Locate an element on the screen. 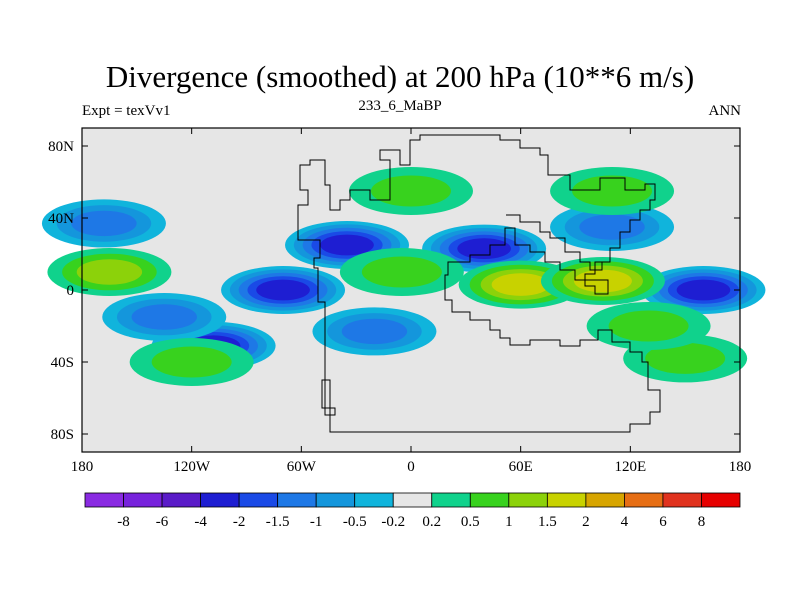 Image resolution: width=800 pixels, height=600 pixels. colorbar-label-15: 8 is located at coordinates (702, 522).